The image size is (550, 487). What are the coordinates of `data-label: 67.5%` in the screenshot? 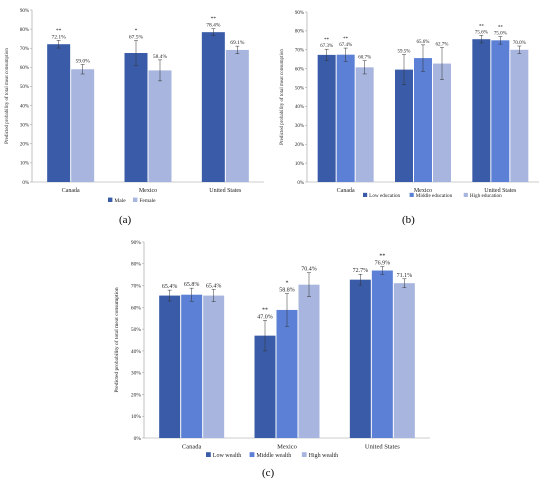 It's located at (136, 38).